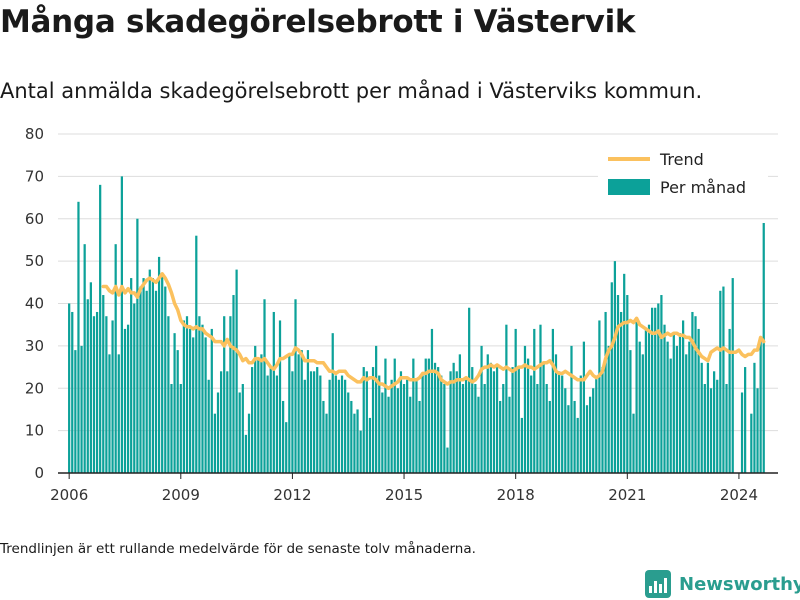 The image size is (800, 600). I want to click on brand-logo: Newsworthy, so click(722, 584).